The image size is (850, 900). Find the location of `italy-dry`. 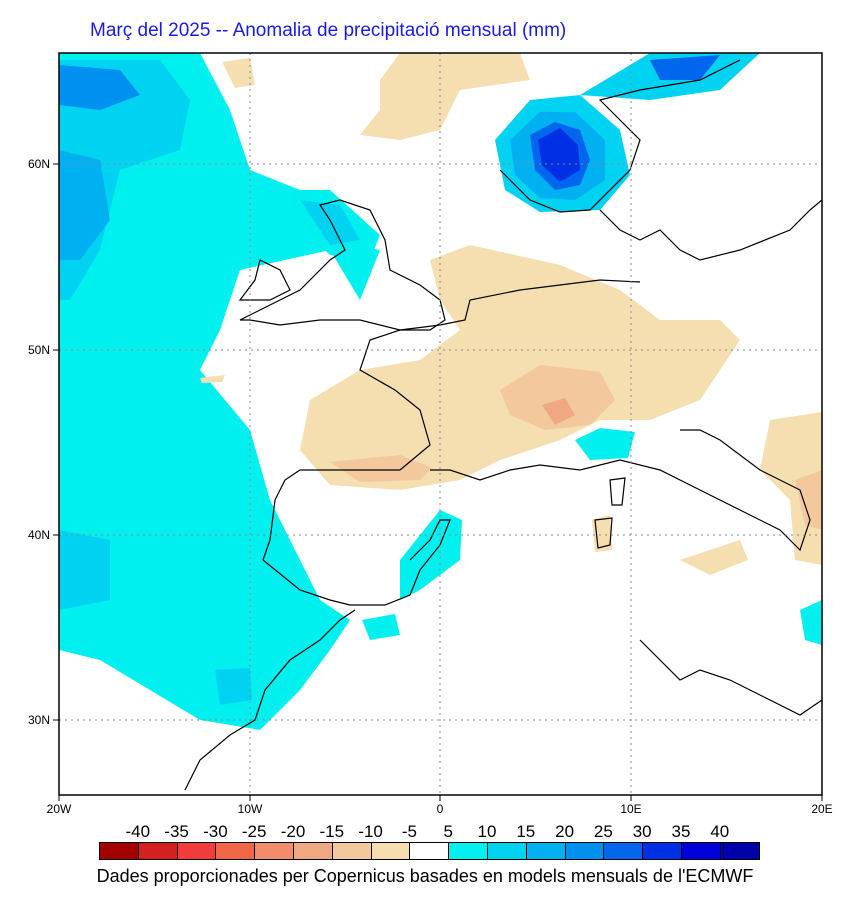

italy-dry is located at coordinates (714, 557).